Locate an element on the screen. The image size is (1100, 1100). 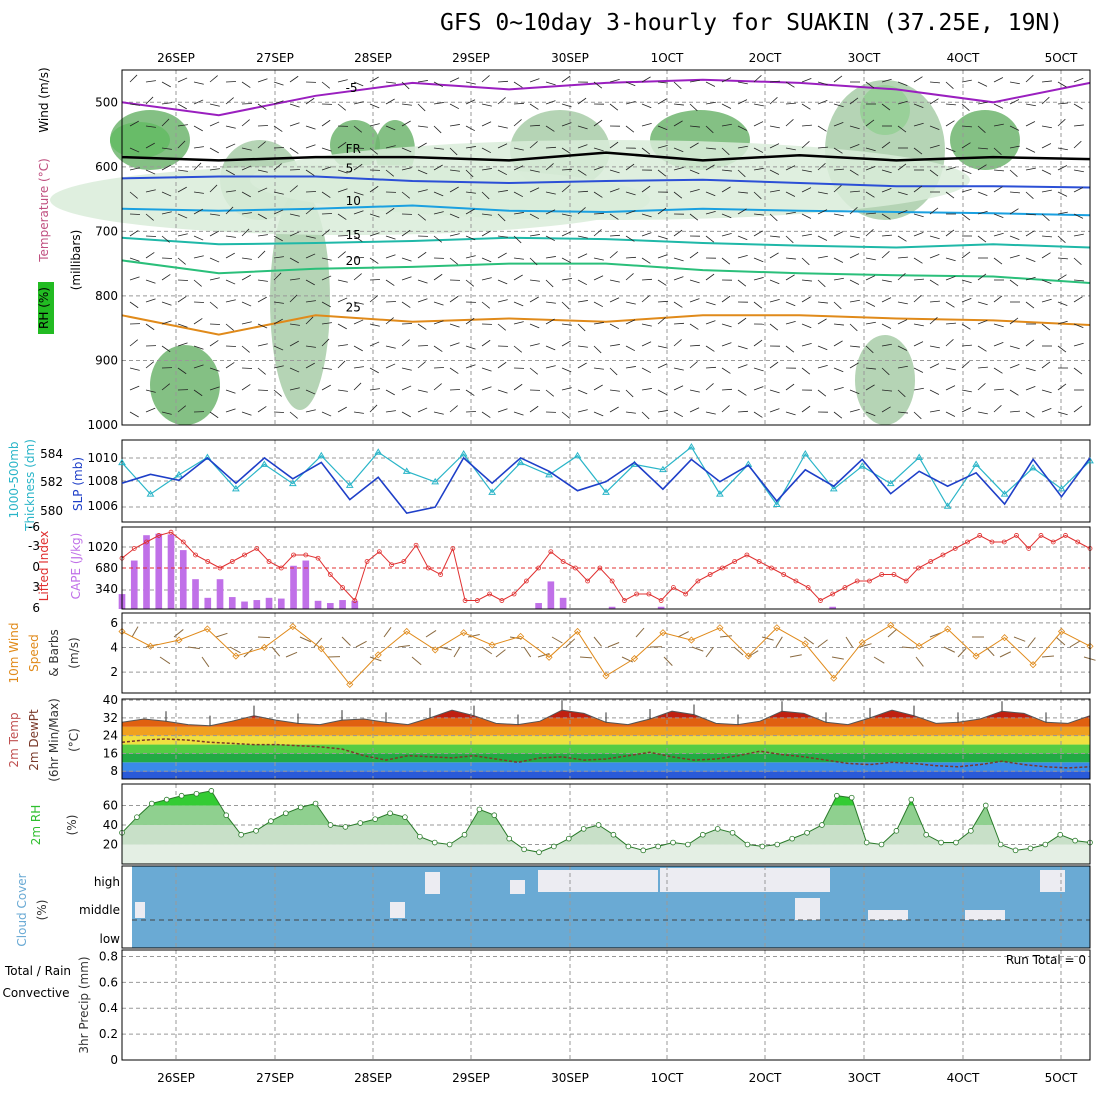
slp-axis-label: SLP (mb) is located at coordinates (78, 484).